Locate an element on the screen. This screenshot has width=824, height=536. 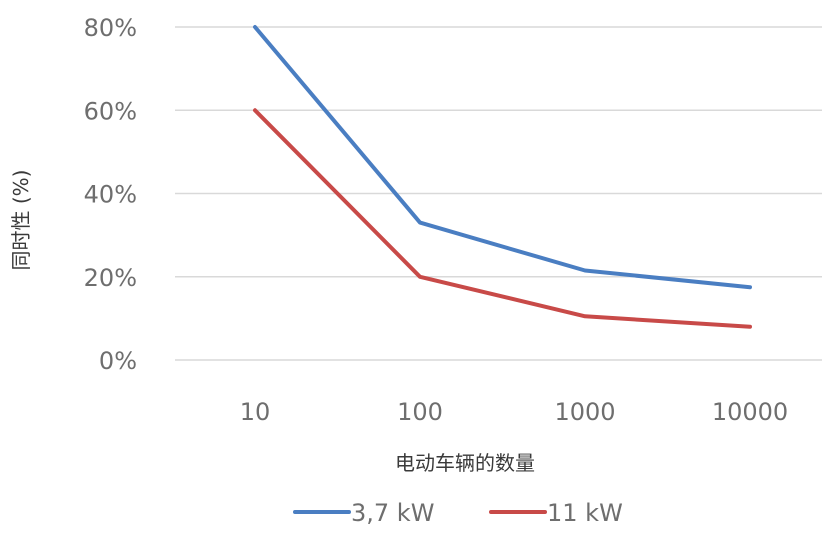
legend-label-0: 3,7 kW is located at coordinates (392, 513).